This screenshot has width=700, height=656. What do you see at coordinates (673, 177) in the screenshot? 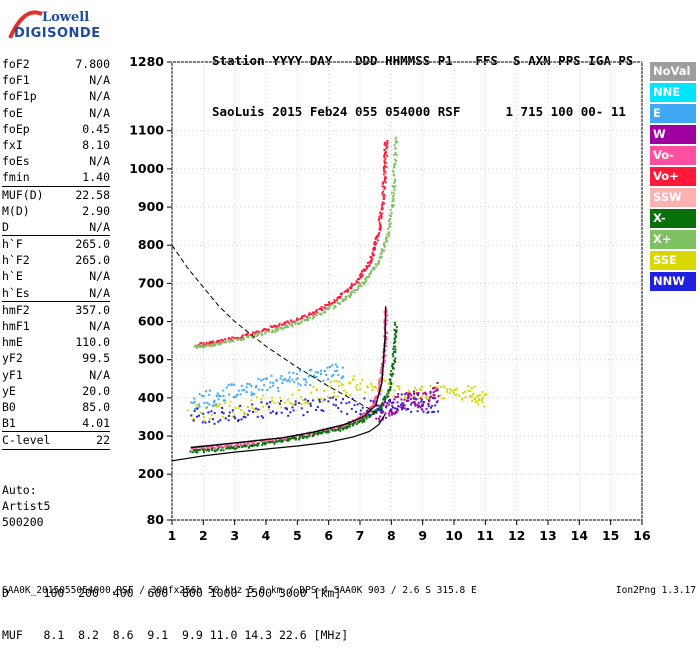
I see `polarization-legend: NoVal NNE E W Vo- Vo+ SSW X- X+ SSE NNW` at bounding box center [673, 177].